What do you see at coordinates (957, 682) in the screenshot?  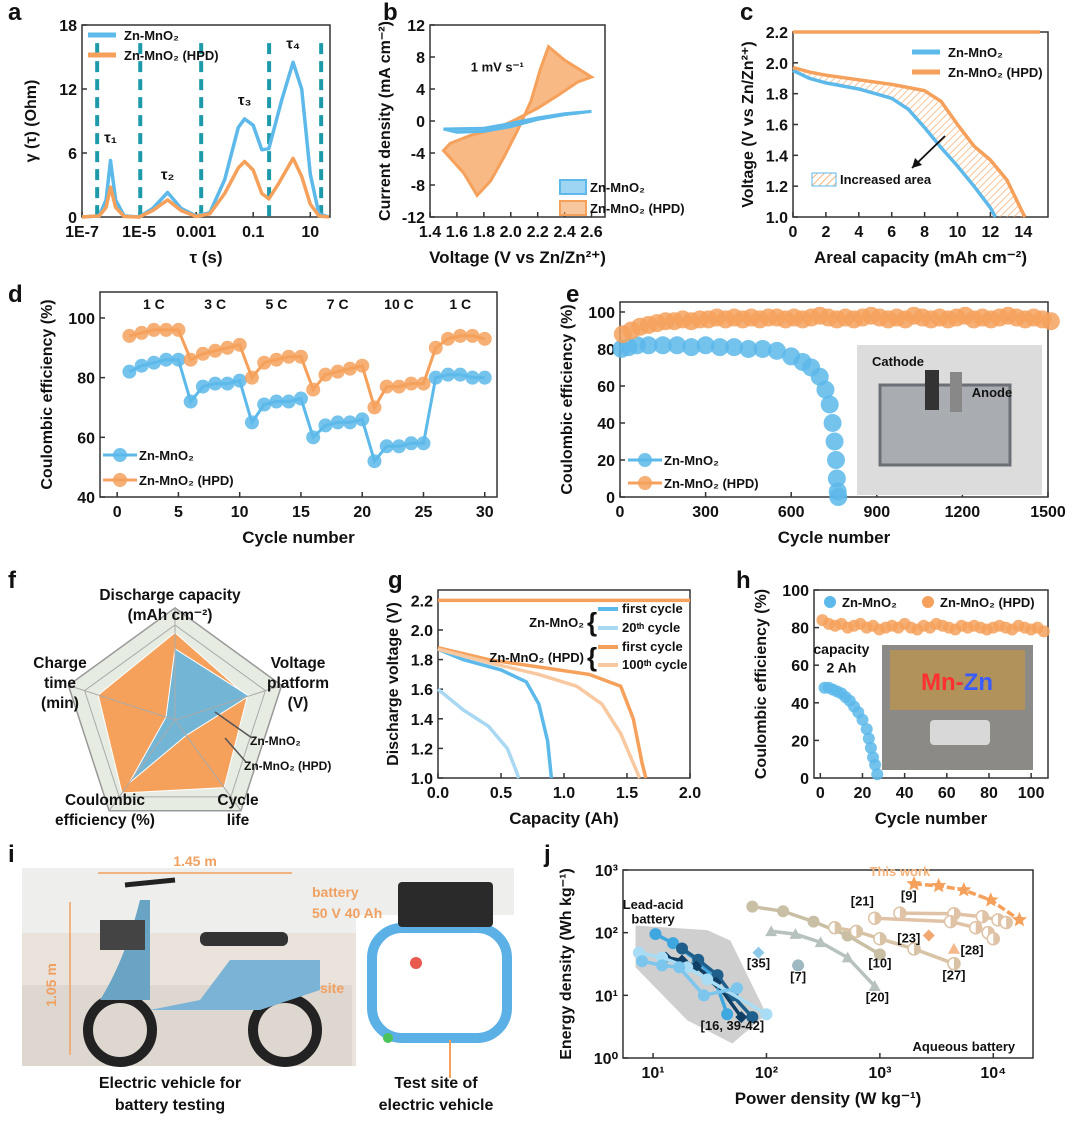 I see `led-text: Mn-Zn` at bounding box center [957, 682].